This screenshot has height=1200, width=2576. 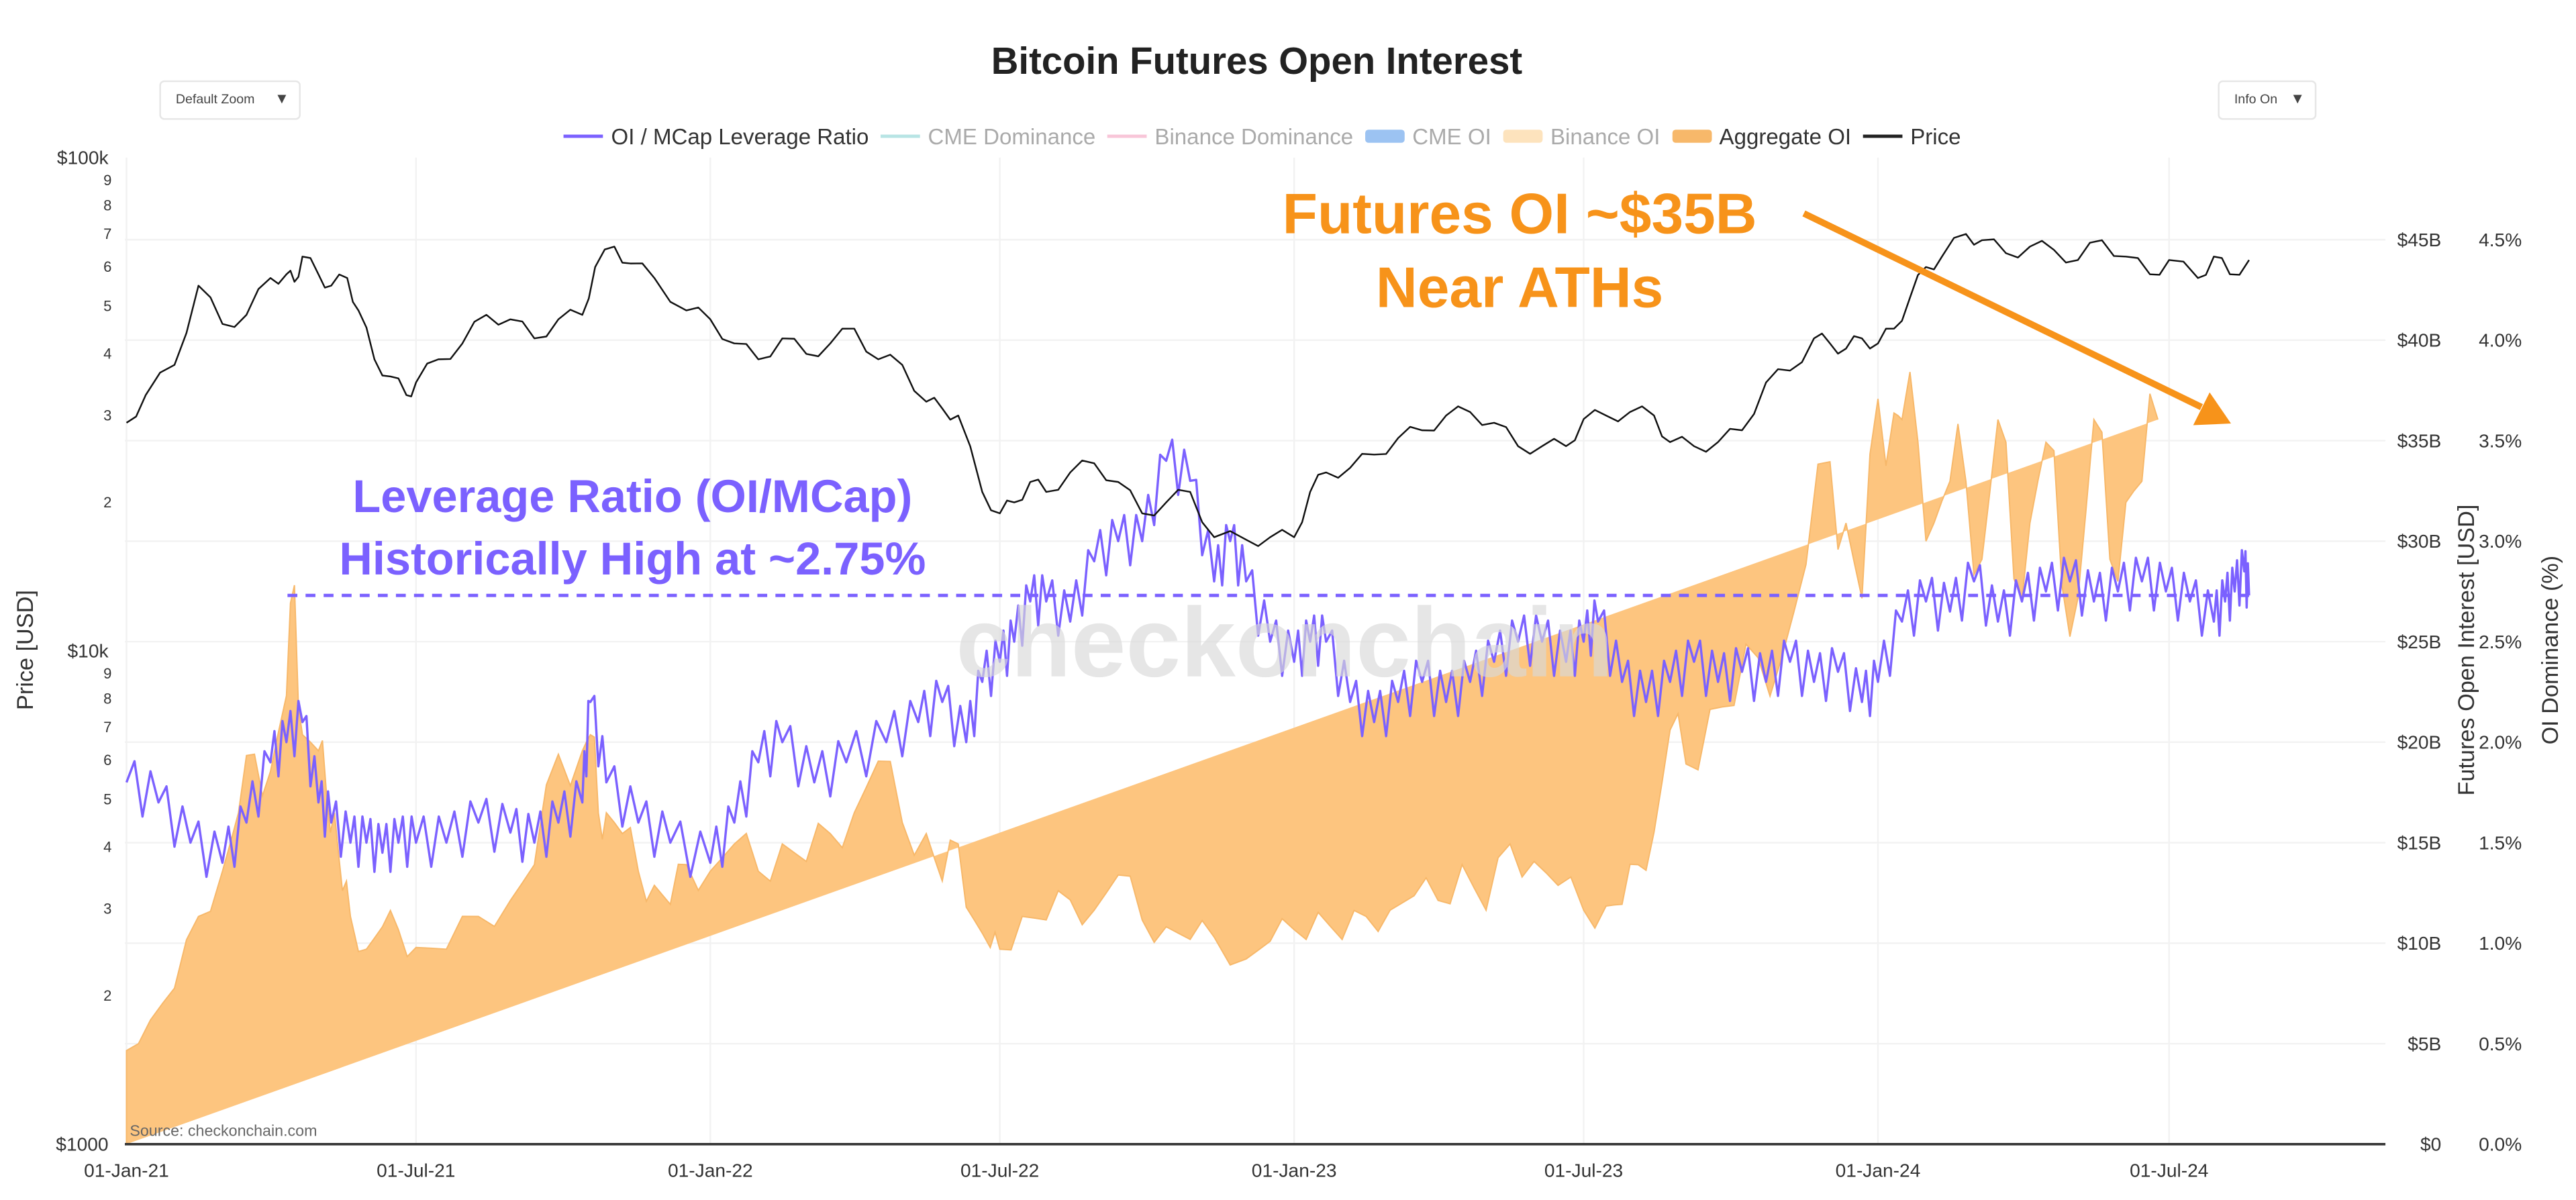 I want to click on oi-tick-label: $10B, so click(x=2419, y=944).